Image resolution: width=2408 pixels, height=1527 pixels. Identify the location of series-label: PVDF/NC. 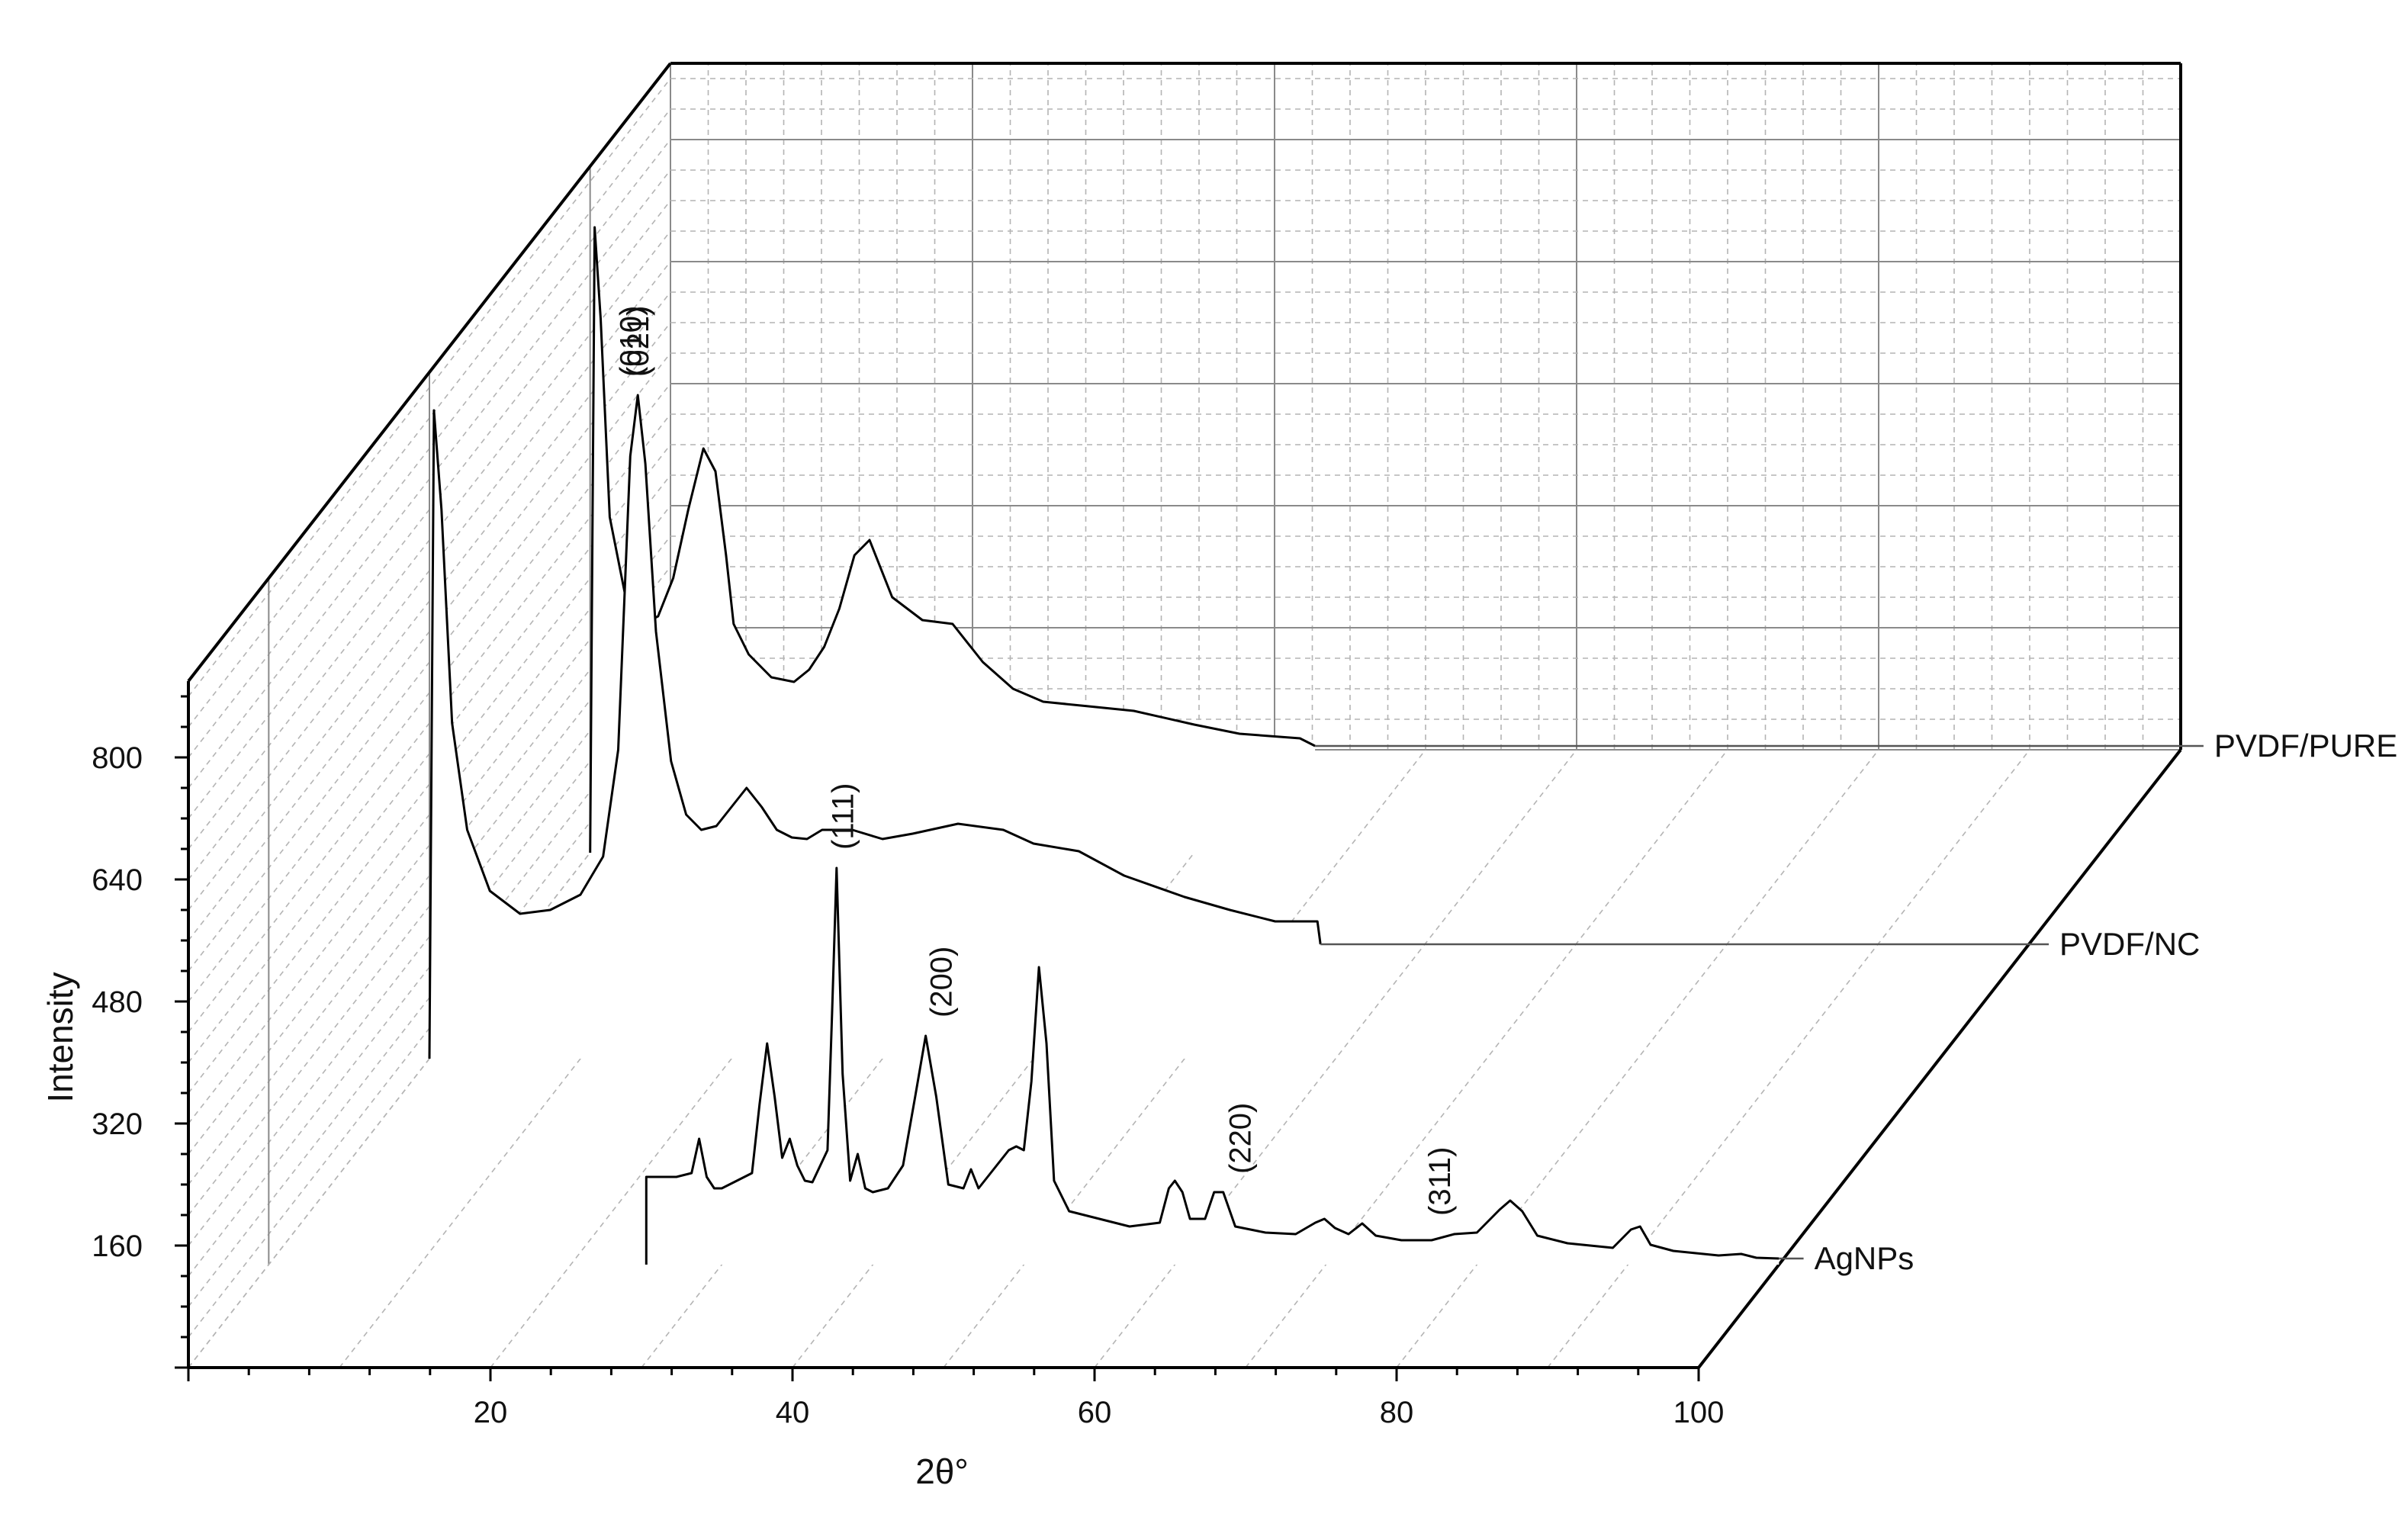
(2129, 944).